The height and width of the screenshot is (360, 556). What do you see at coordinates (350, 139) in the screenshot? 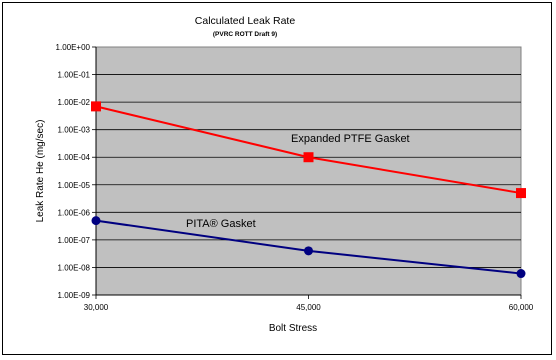
I see `expanded-ptfe-gasket-label: Expanded PTFE Gasket` at bounding box center [350, 139].